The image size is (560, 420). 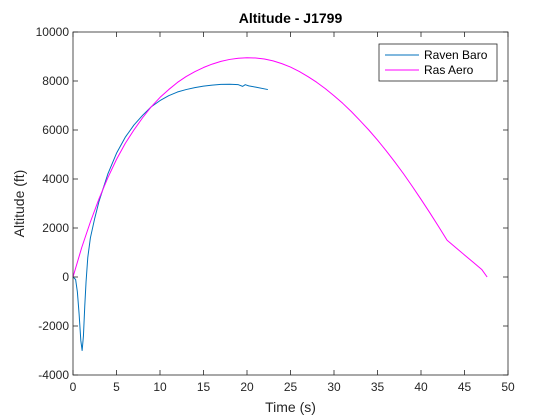 What do you see at coordinates (65, 277) in the screenshot?
I see `y-tick-label: 0` at bounding box center [65, 277].